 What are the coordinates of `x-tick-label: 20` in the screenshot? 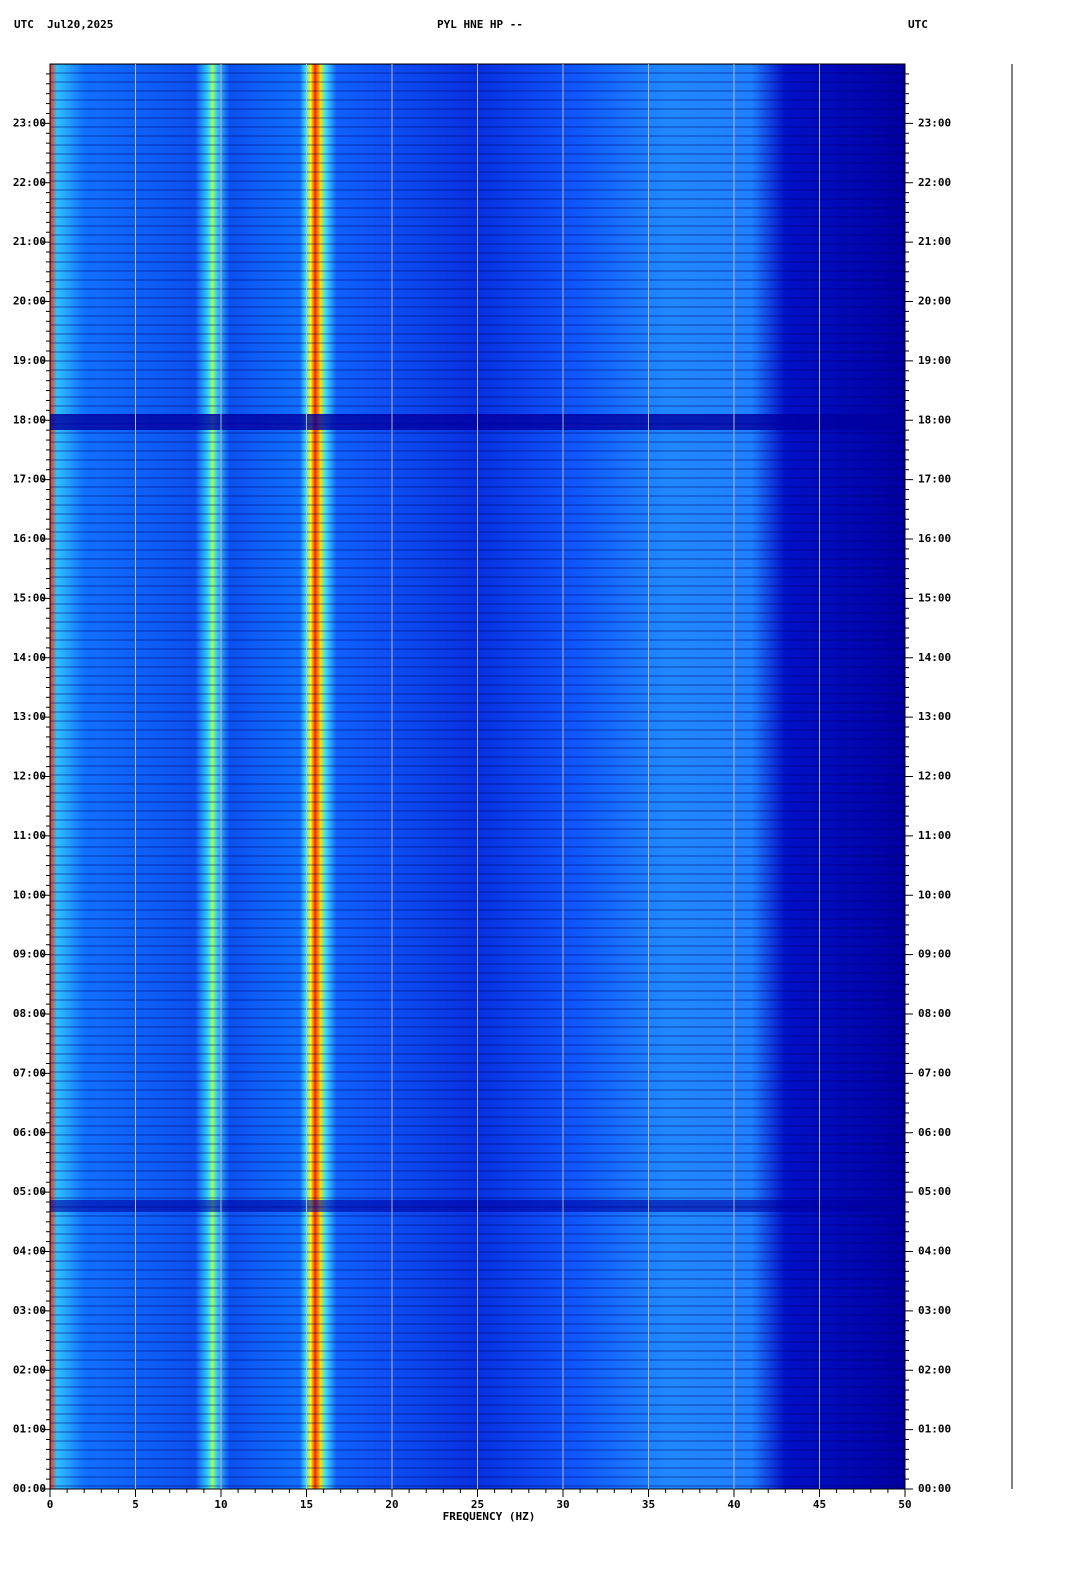 It's located at (391, 1504).